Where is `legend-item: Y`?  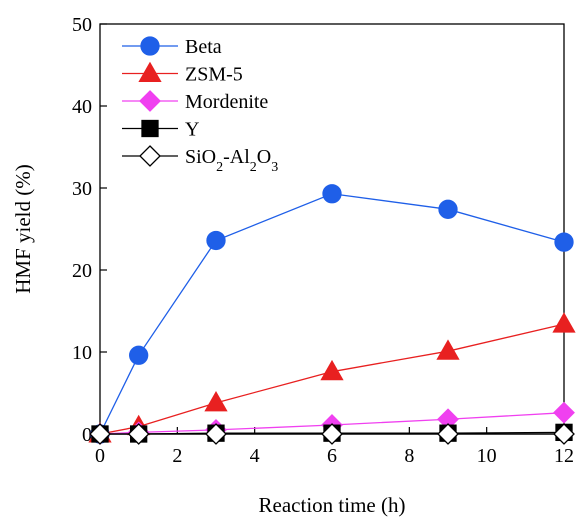 legend-item: Y is located at coordinates (160, 130).